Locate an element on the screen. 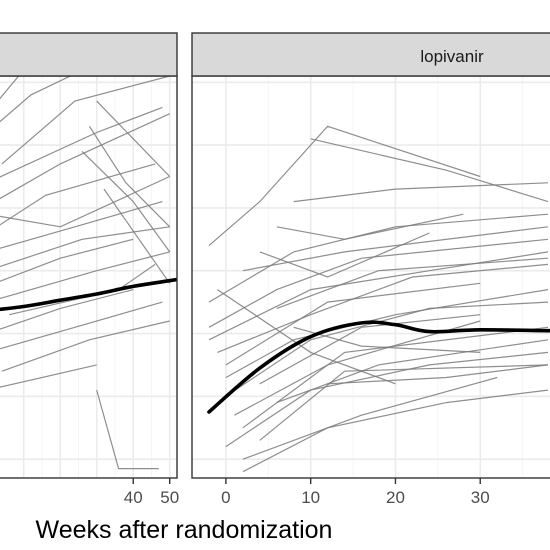 The image size is (550, 550). x-tick-label: 0 is located at coordinates (225, 497).